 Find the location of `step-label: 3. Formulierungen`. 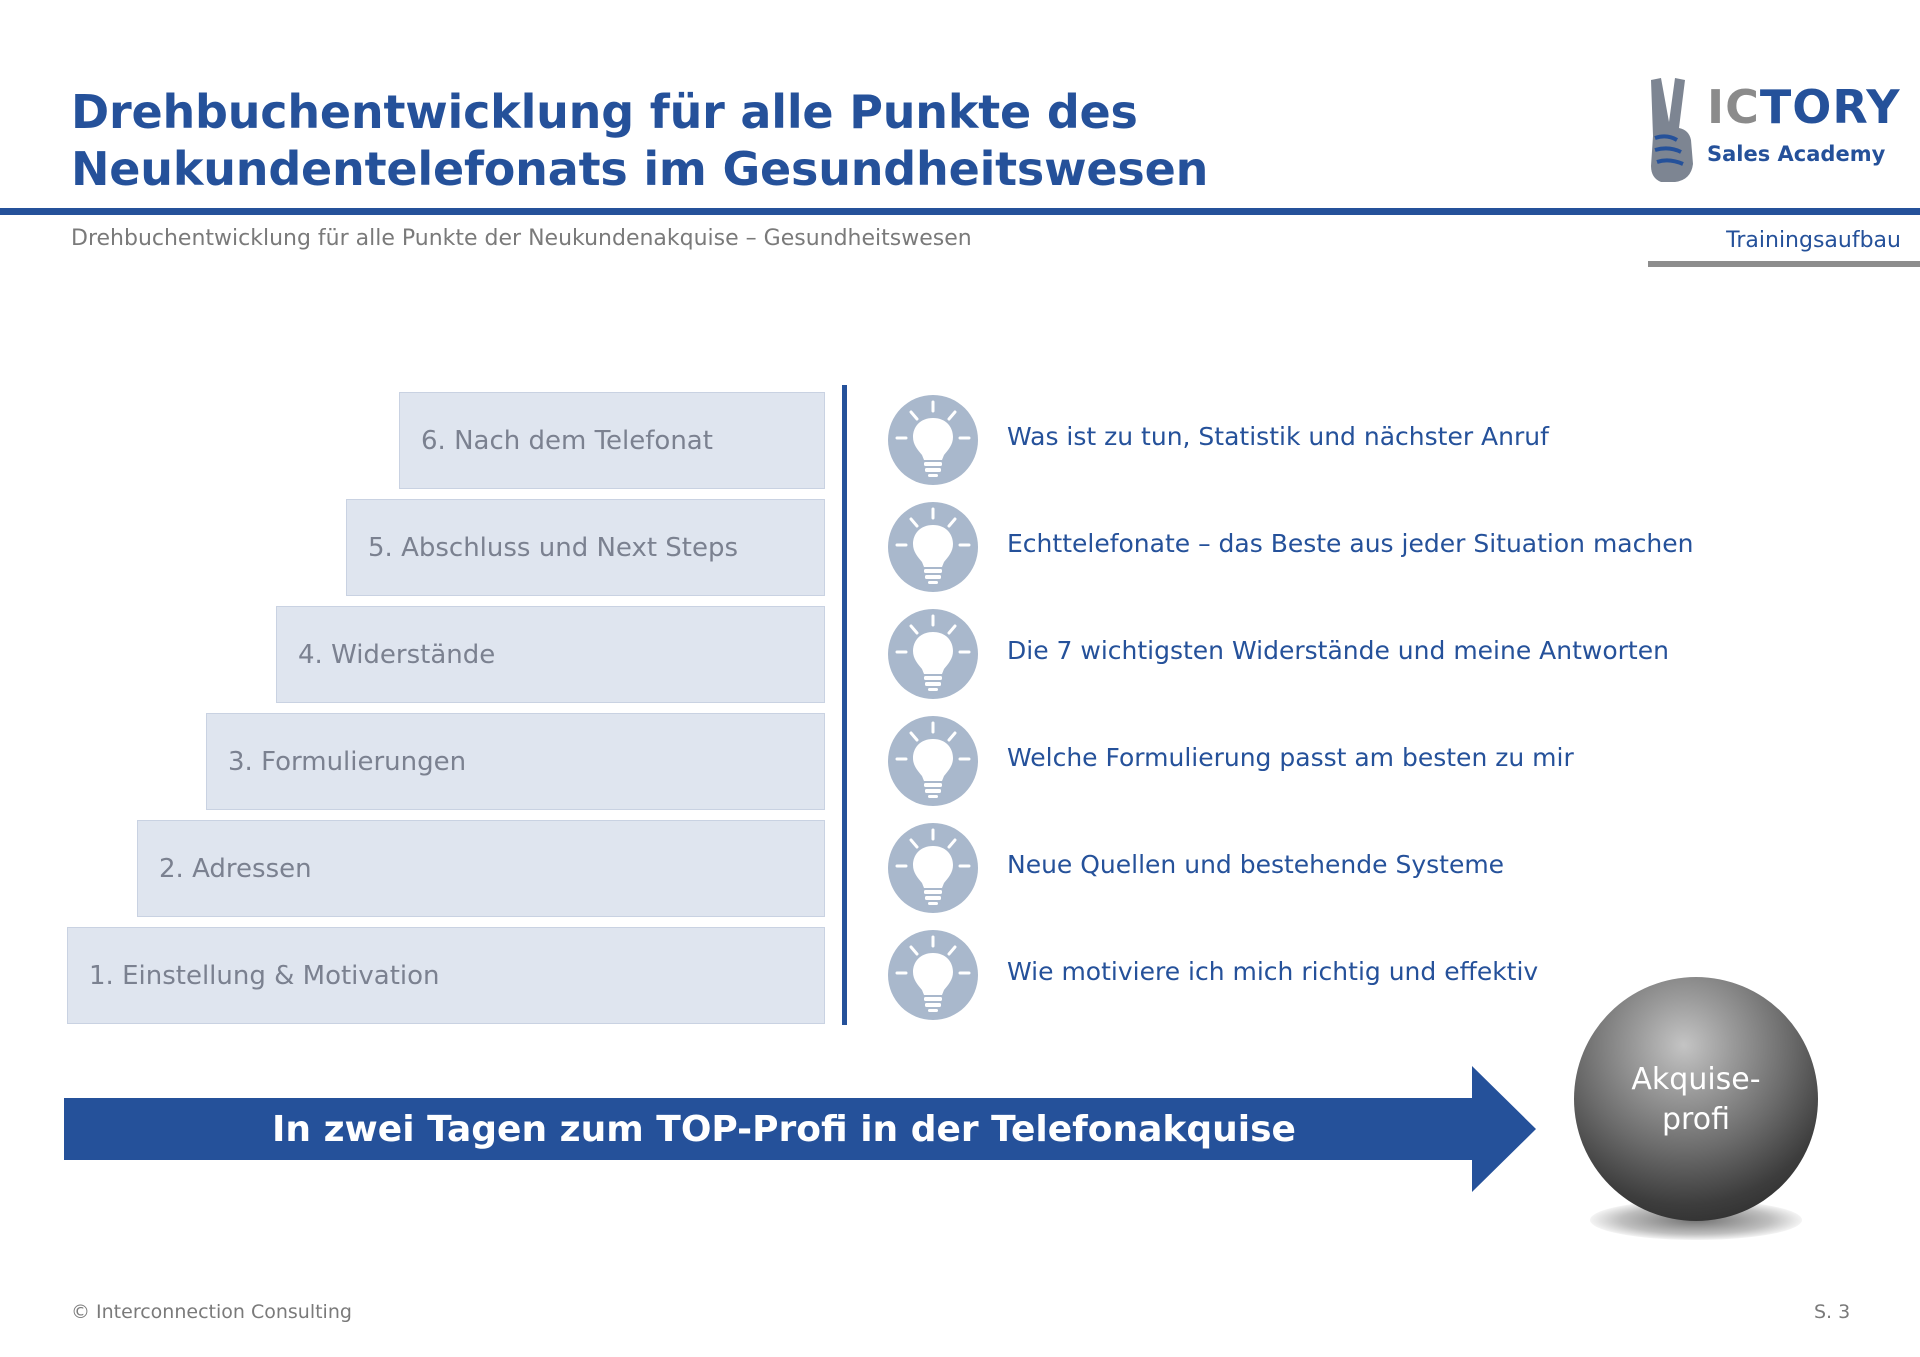

step-label: 3. Formulierungen is located at coordinates (347, 761).